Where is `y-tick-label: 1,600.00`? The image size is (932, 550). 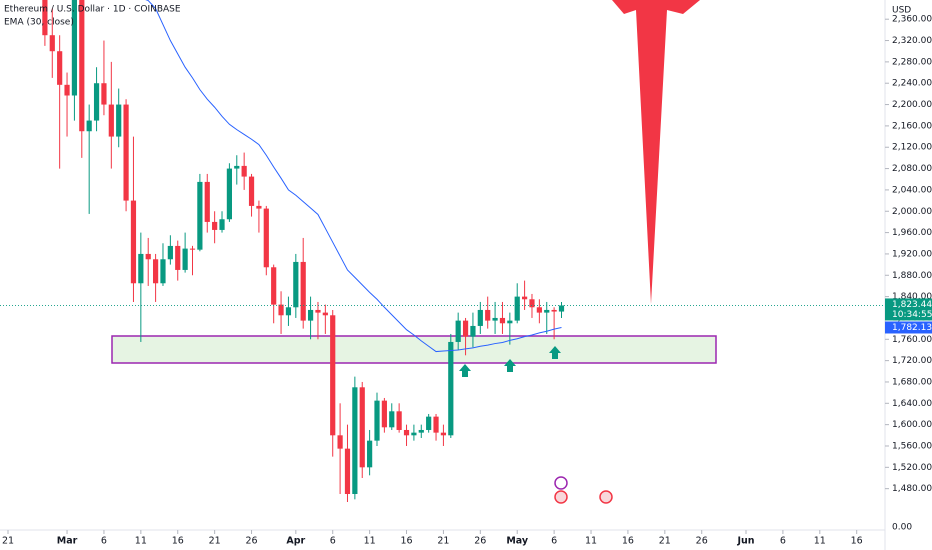 y-tick-label: 1,600.00 is located at coordinates (912, 425).